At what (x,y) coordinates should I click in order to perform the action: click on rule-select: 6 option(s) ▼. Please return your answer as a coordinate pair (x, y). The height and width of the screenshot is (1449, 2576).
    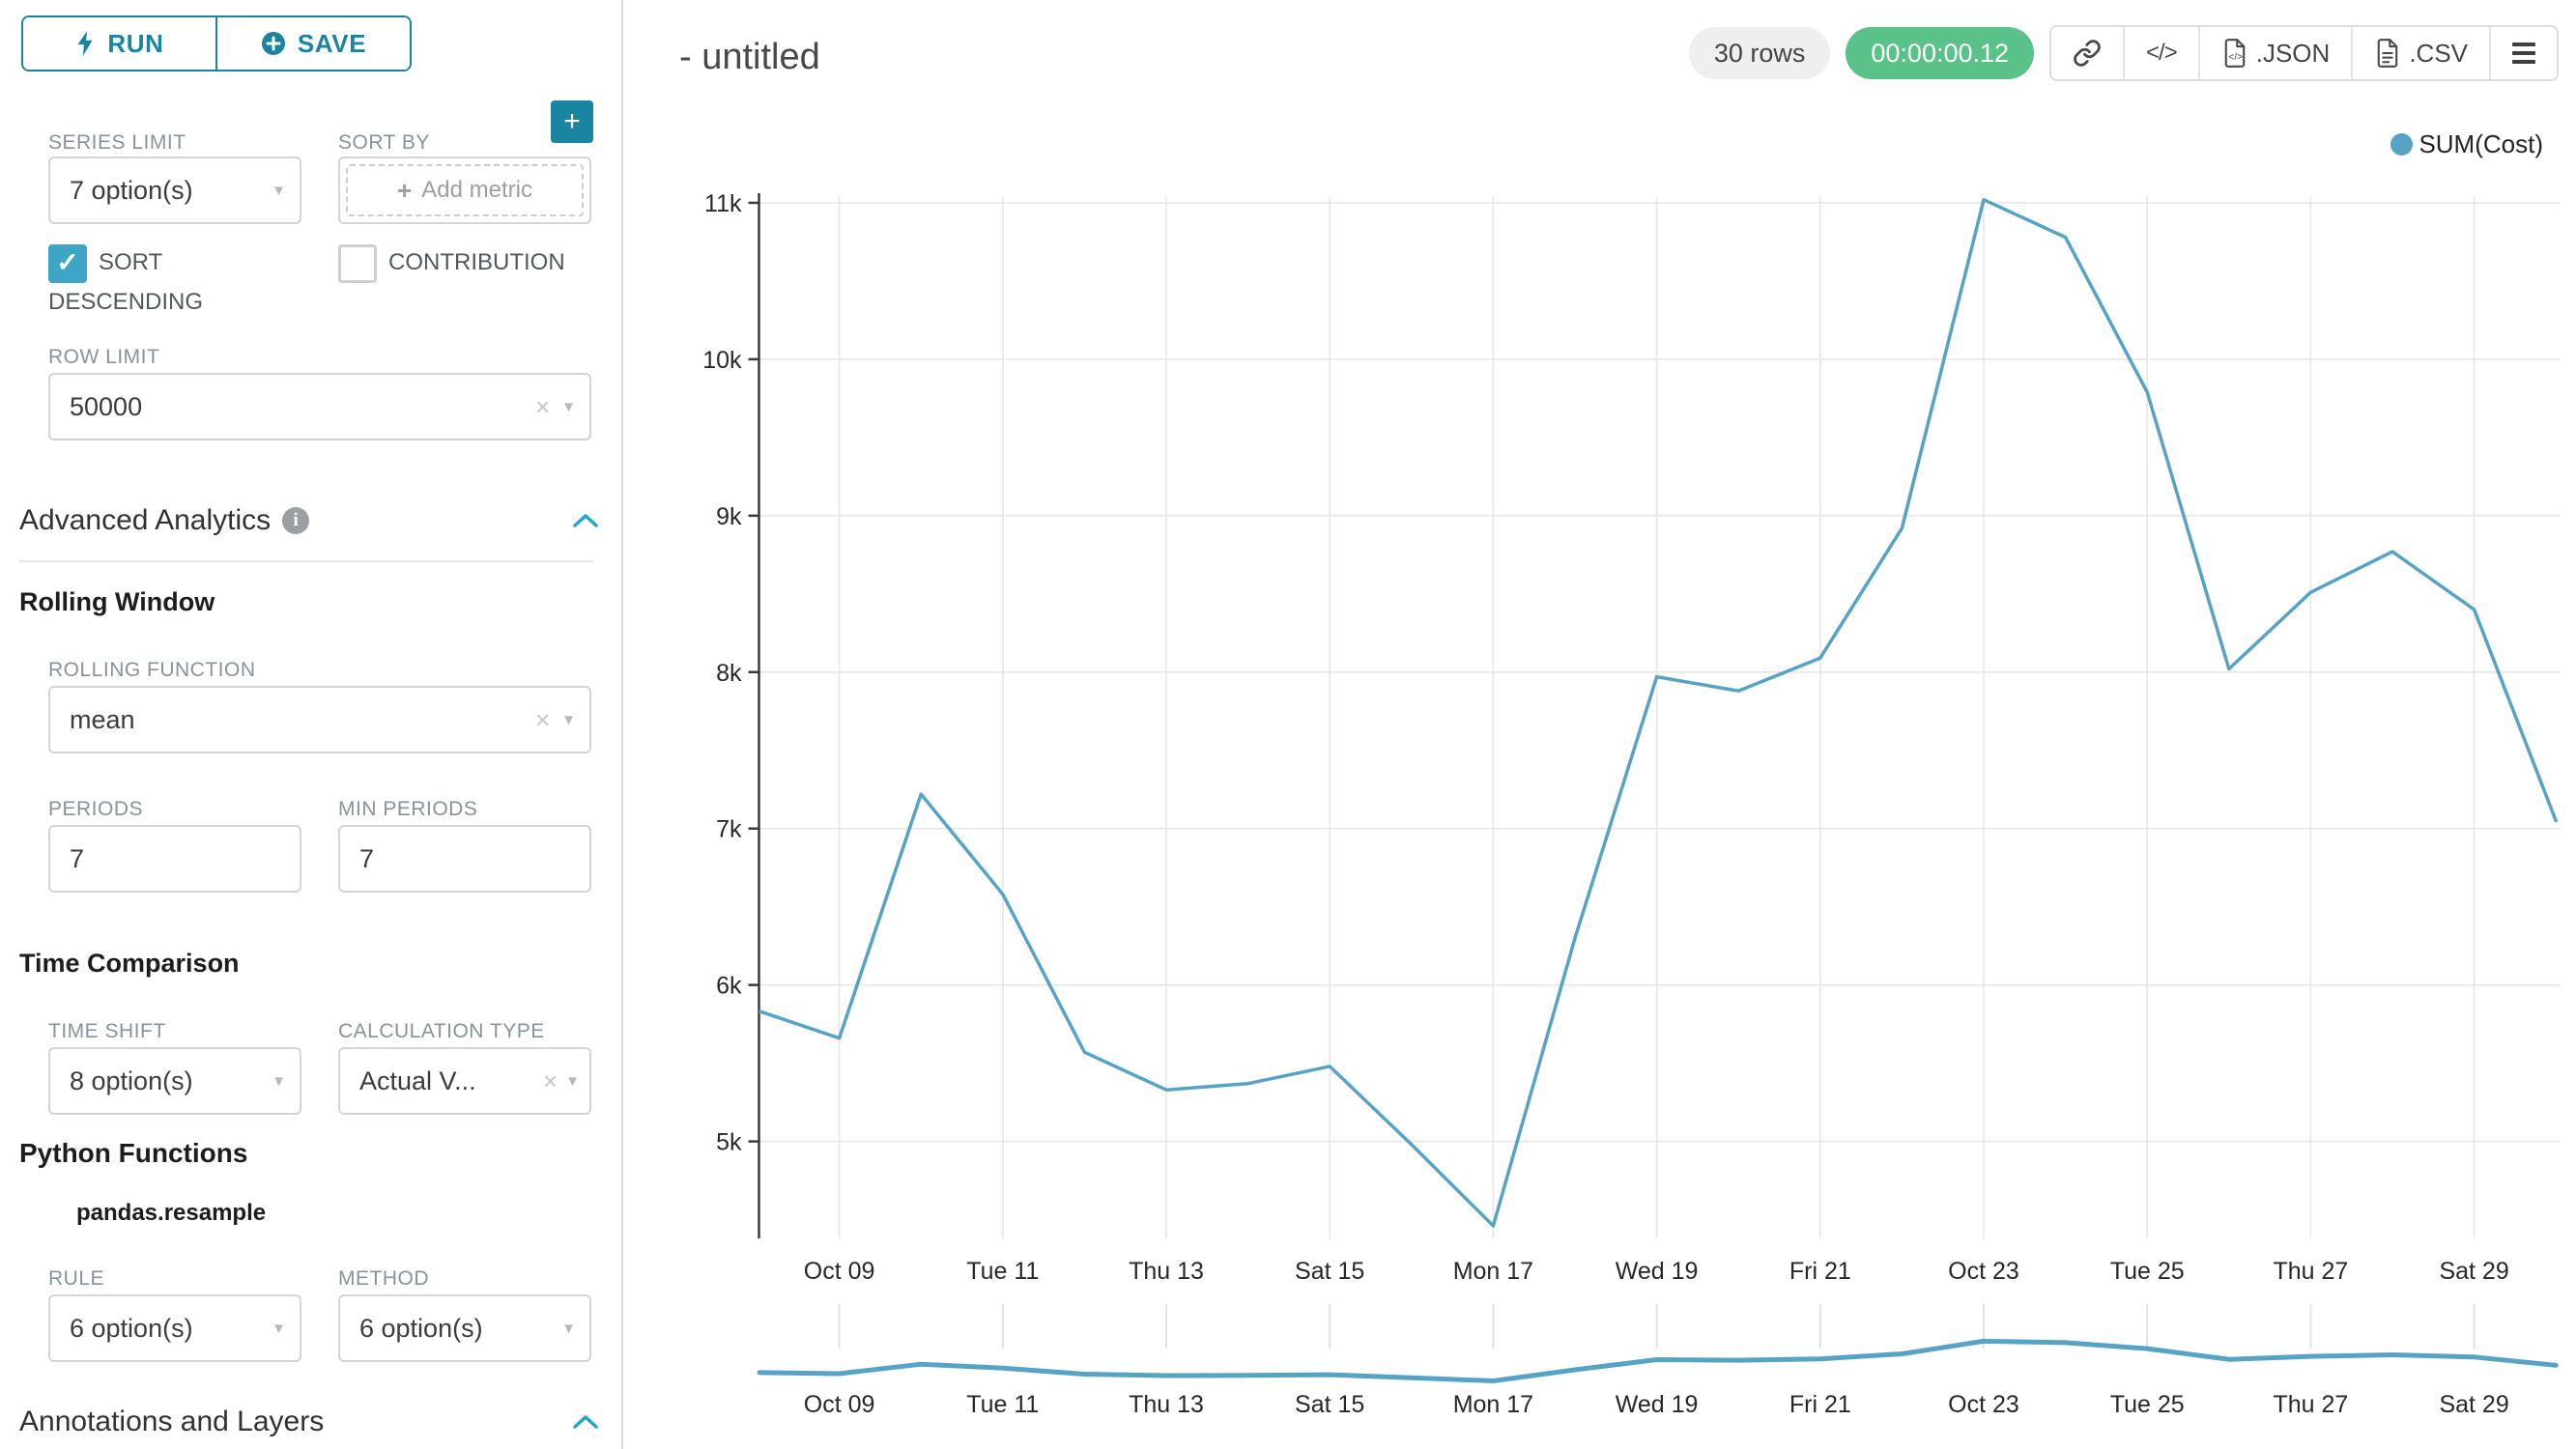
    Looking at the image, I should click on (175, 1328).